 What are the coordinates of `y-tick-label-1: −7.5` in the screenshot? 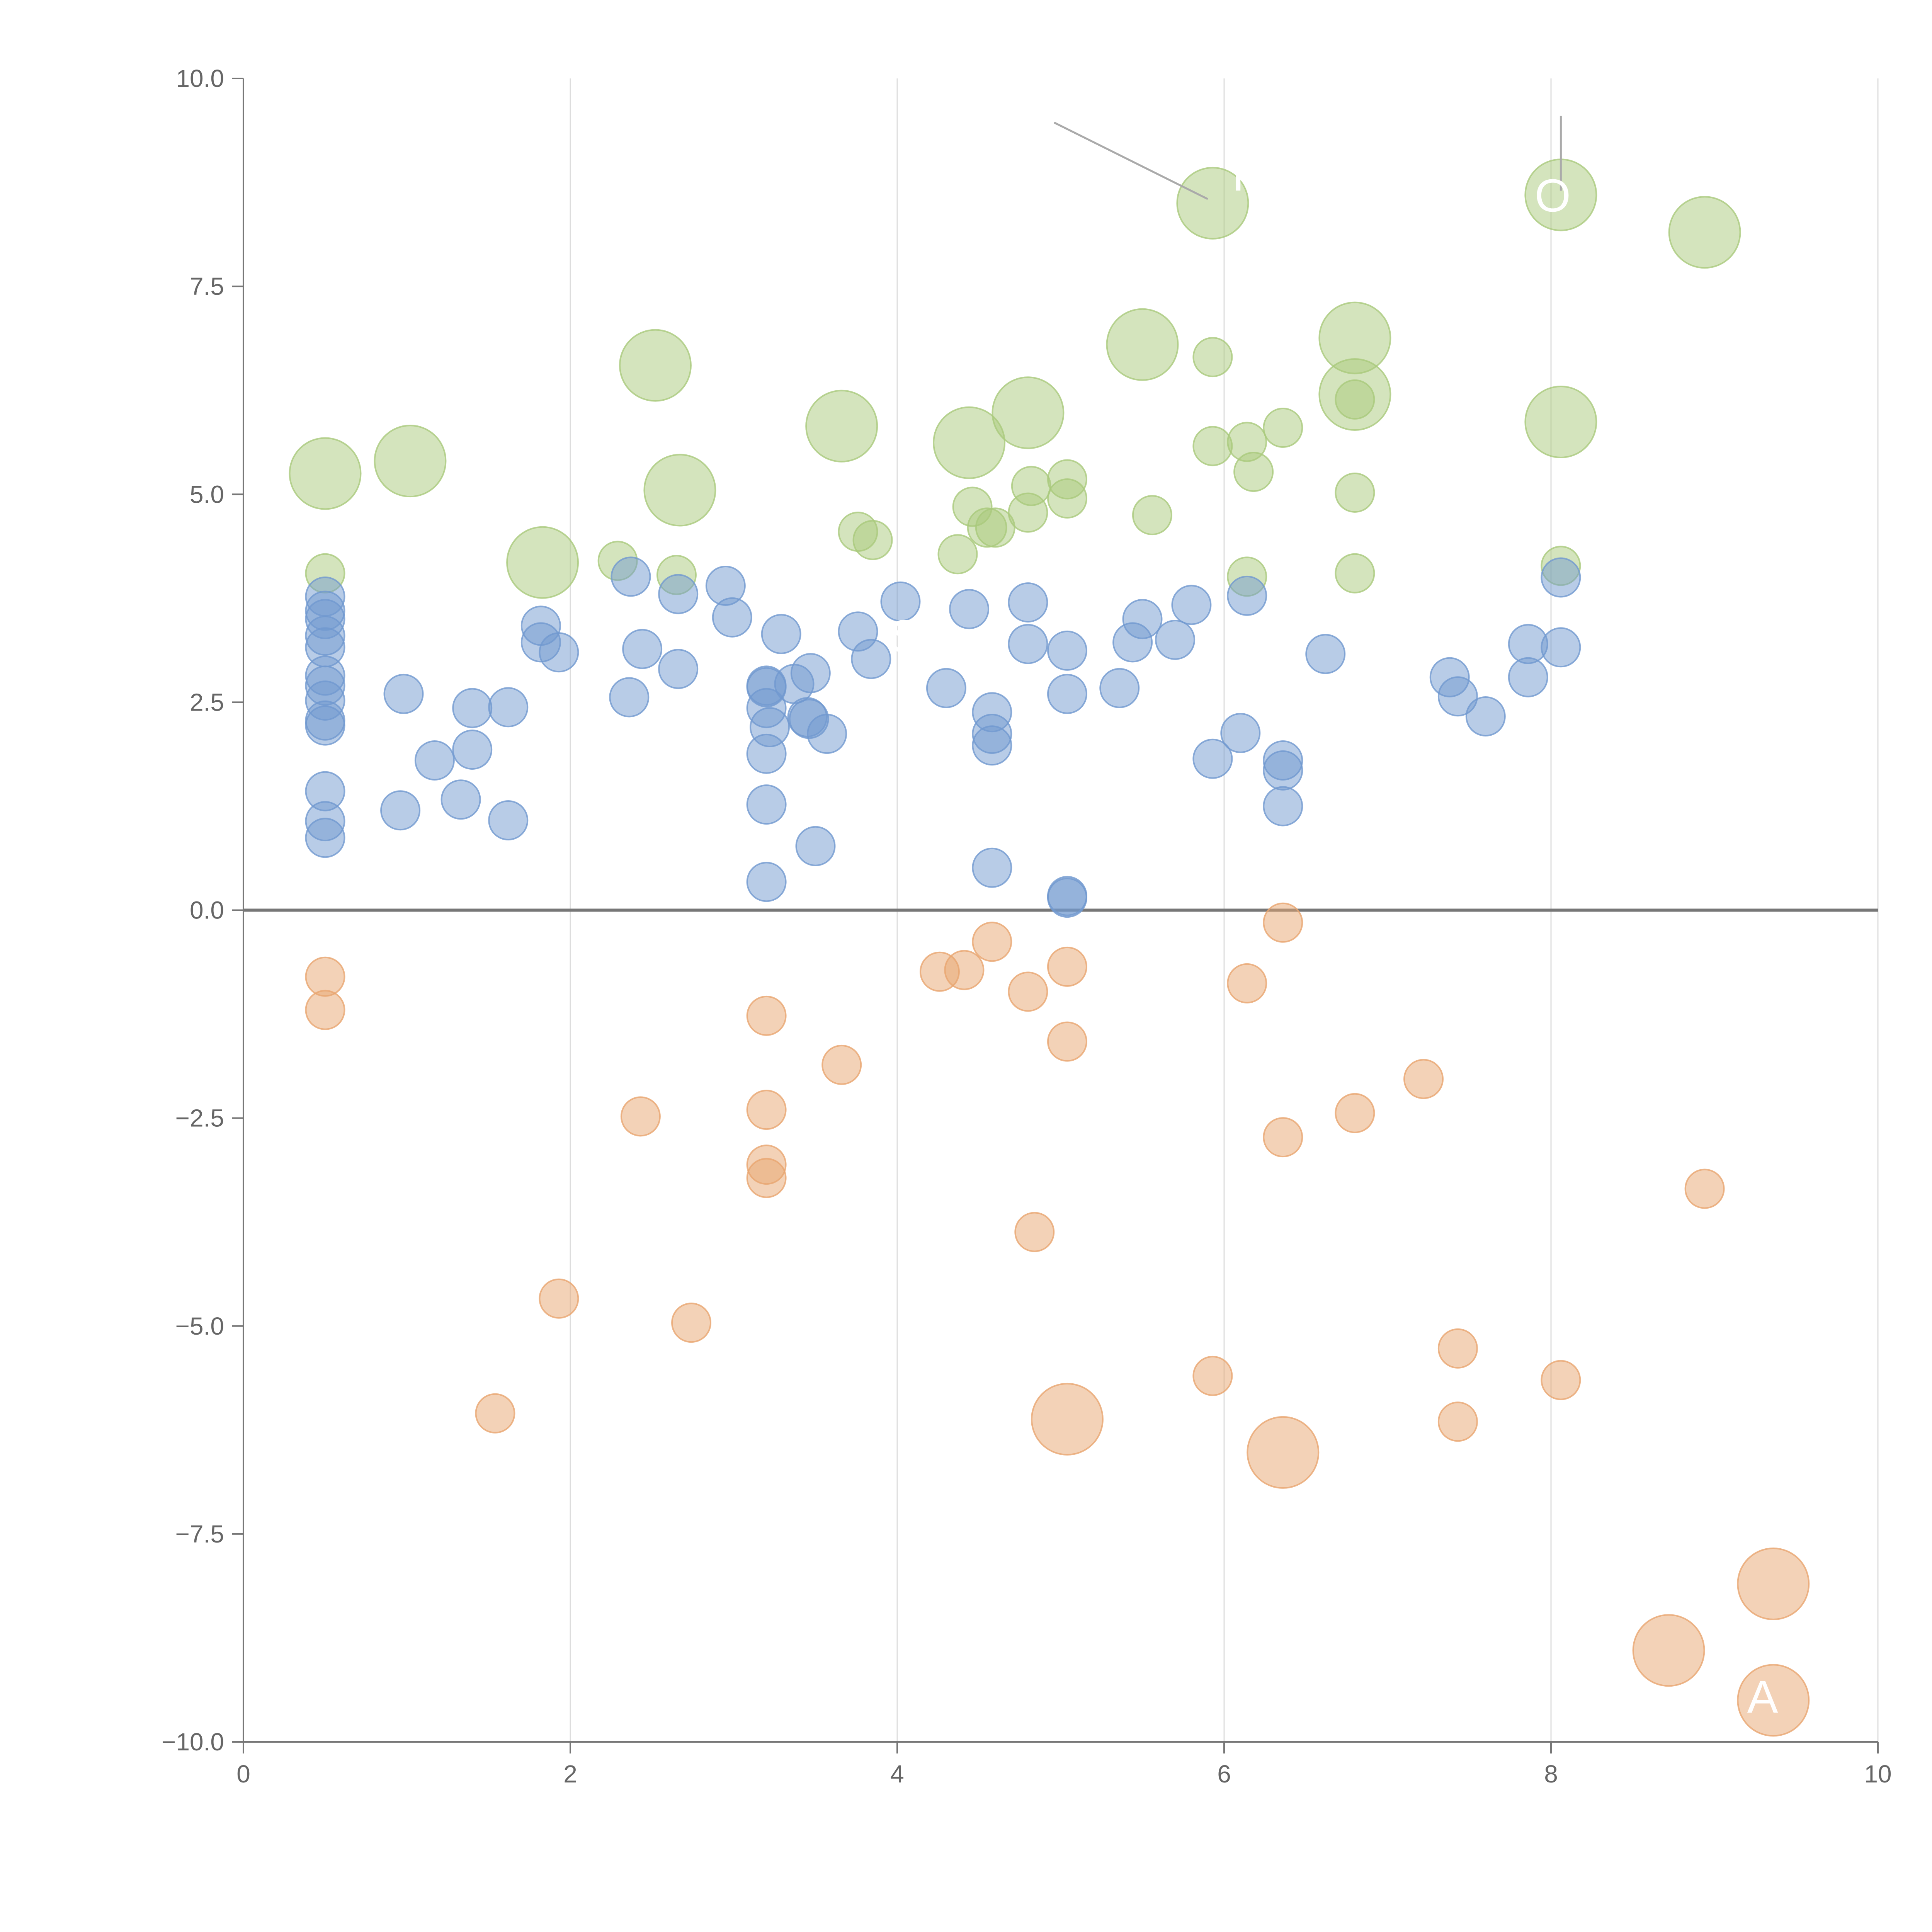 It's located at (200, 1534).